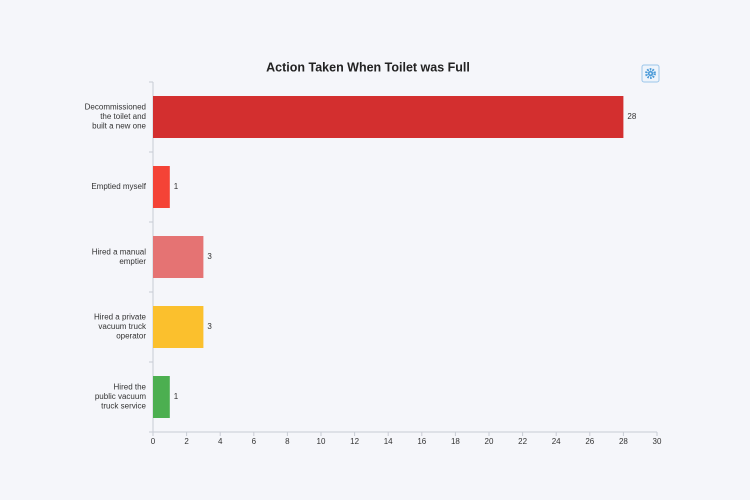 The height and width of the screenshot is (500, 750). What do you see at coordinates (119, 256) in the screenshot?
I see `y-tick-label: Hired a manual emptier` at bounding box center [119, 256].